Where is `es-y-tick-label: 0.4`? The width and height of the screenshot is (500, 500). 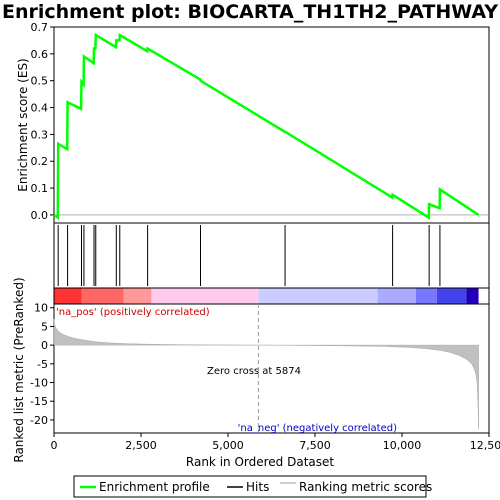
es-y-tick-label: 0.4 is located at coordinates (40, 108).